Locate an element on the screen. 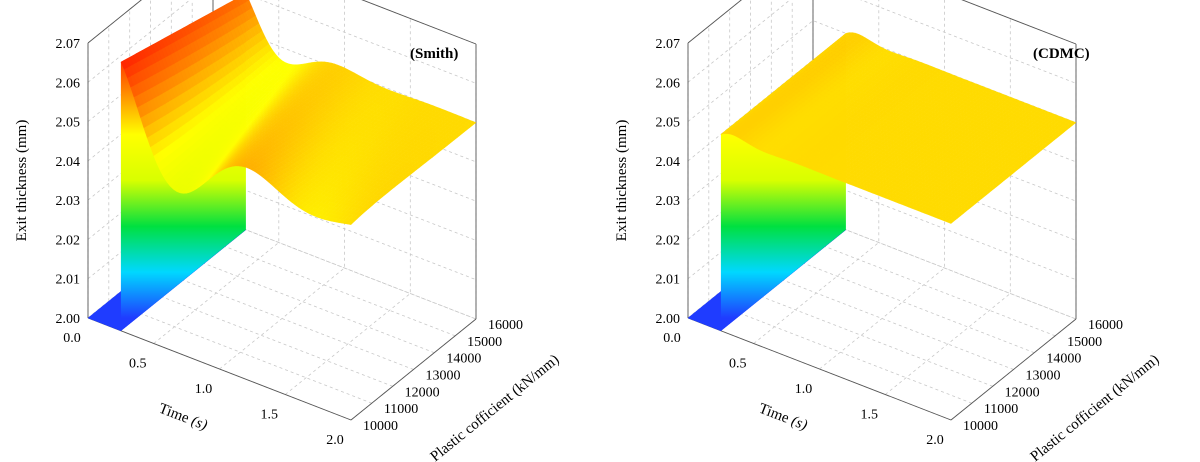  smith-panel-label: (Smith) is located at coordinates (434, 54).